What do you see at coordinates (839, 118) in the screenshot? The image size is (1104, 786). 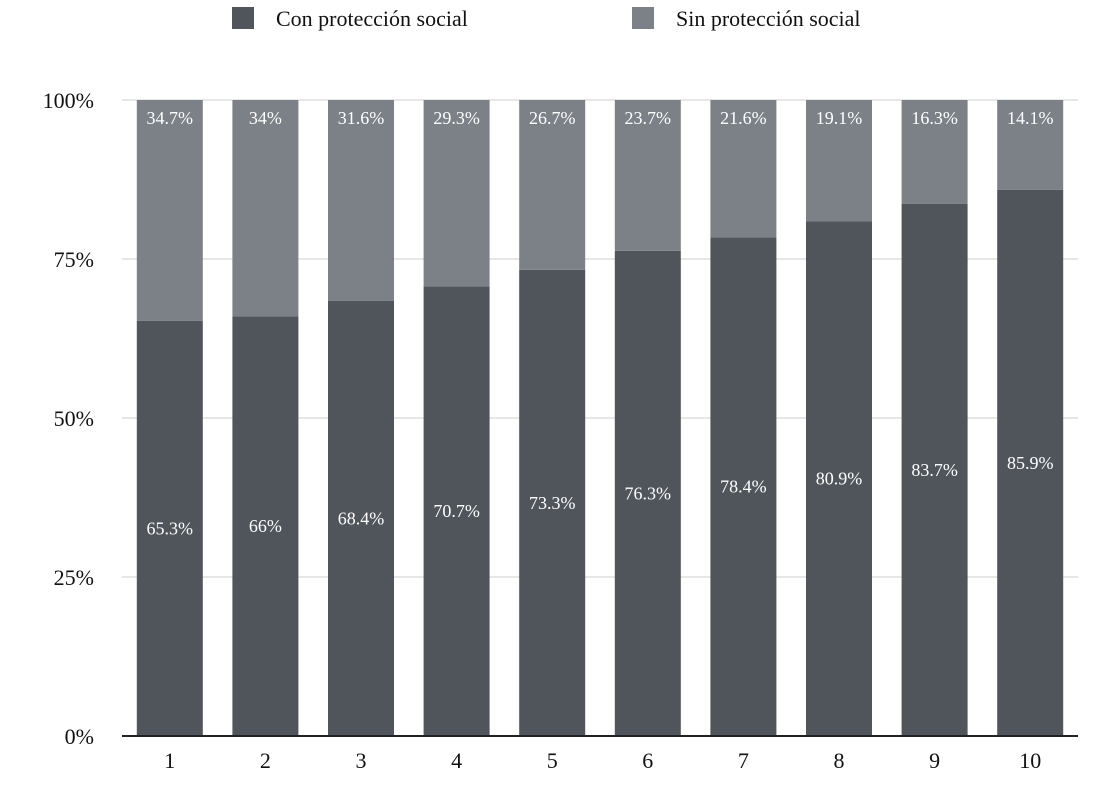 I see `data-label: 19.1%` at bounding box center [839, 118].